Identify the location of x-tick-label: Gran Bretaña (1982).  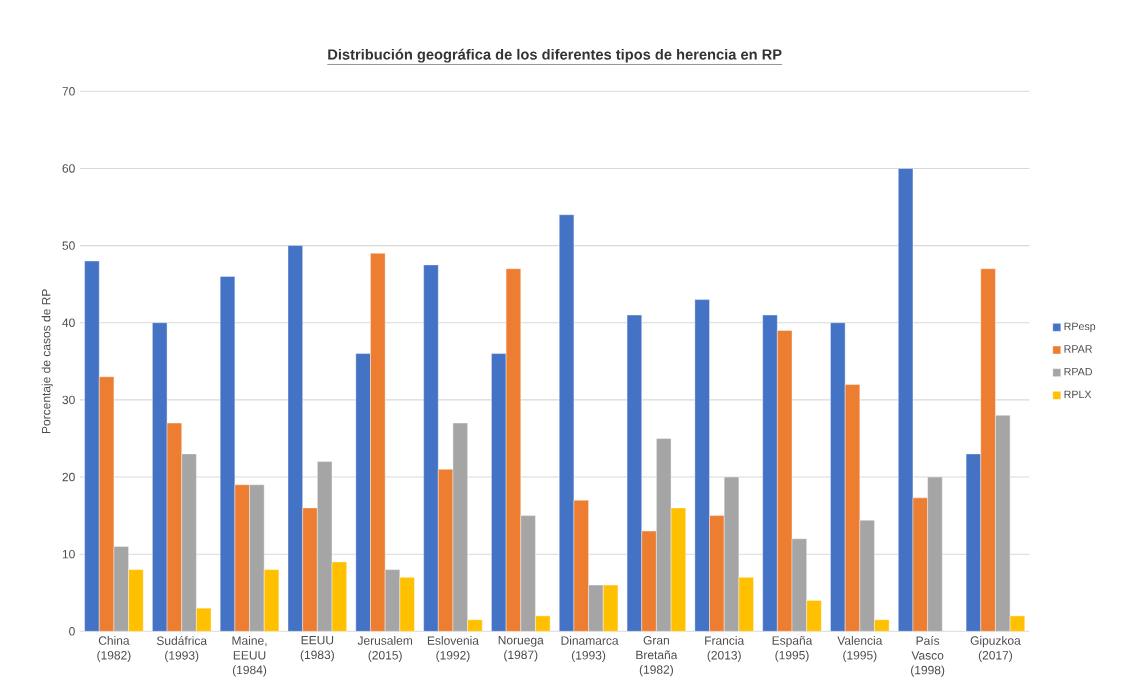
(657, 656).